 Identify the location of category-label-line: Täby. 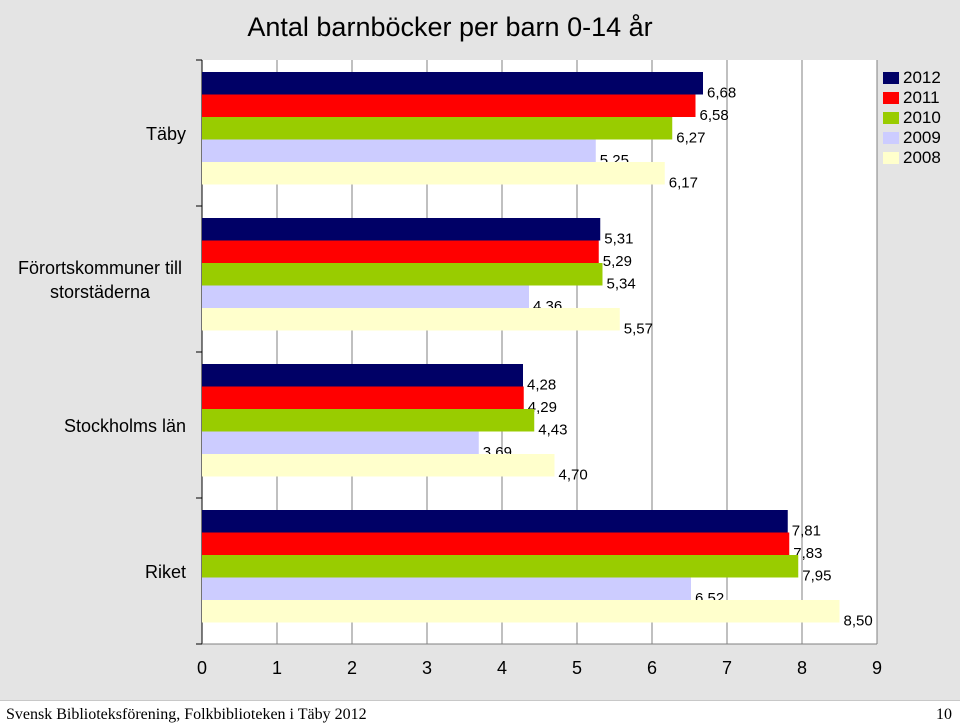
(166, 134).